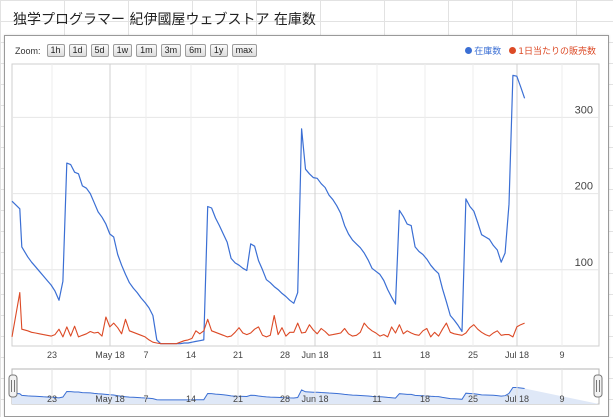 This screenshot has height=417, width=613. Describe the element at coordinates (238, 399) in the screenshot. I see `navigator-tick-label: 21` at that location.